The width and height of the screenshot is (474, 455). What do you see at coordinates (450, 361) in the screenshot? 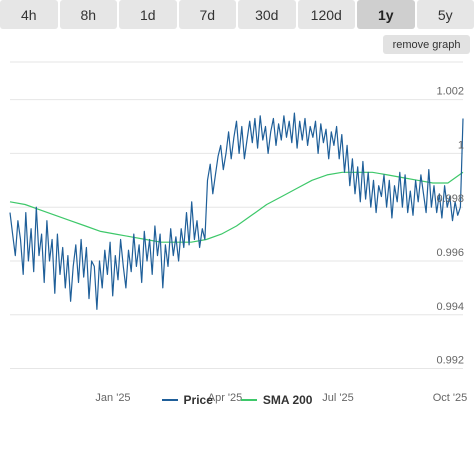
I see `y-tick-label: 0.992` at bounding box center [450, 361].